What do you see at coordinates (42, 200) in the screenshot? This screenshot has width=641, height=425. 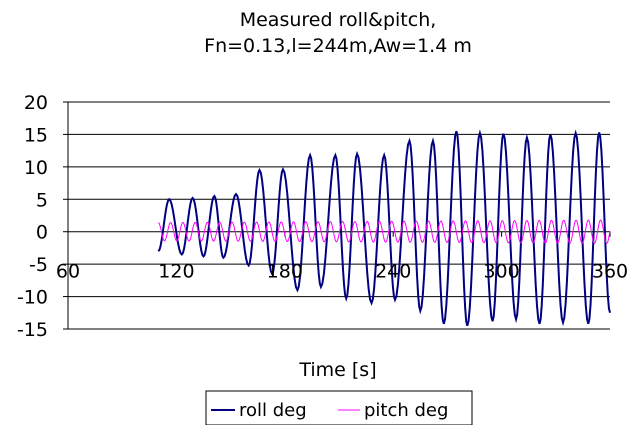 I see `y-tick-label-5: 5` at bounding box center [42, 200].